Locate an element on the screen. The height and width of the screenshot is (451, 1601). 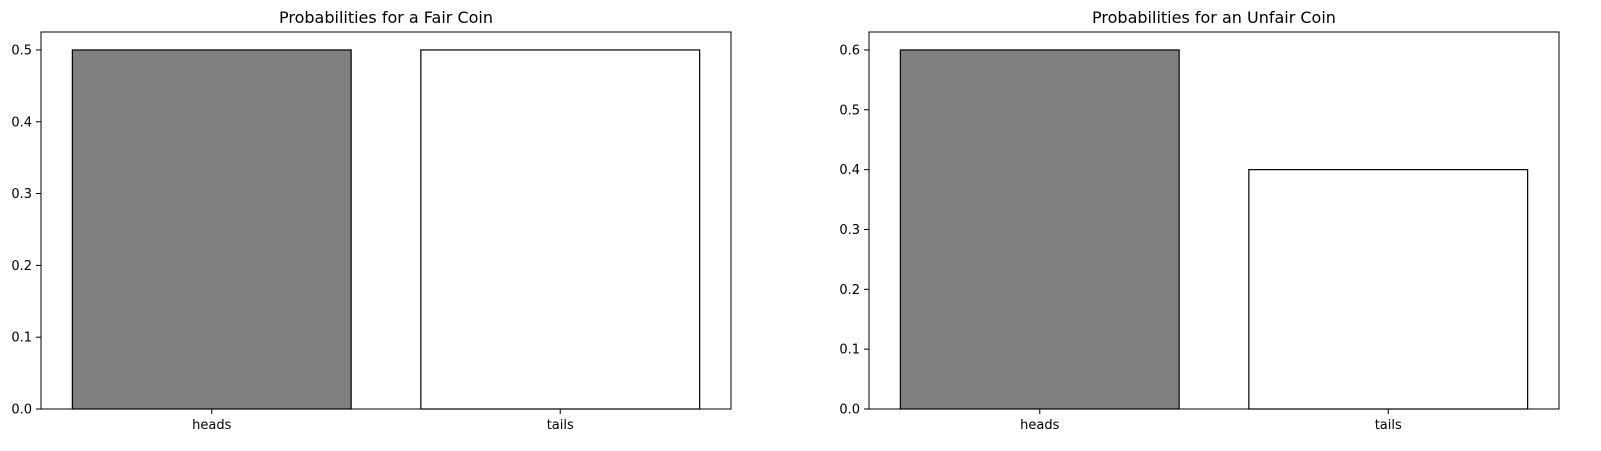
chart-title: Probabilities for a Fair Coin is located at coordinates (386, 17).